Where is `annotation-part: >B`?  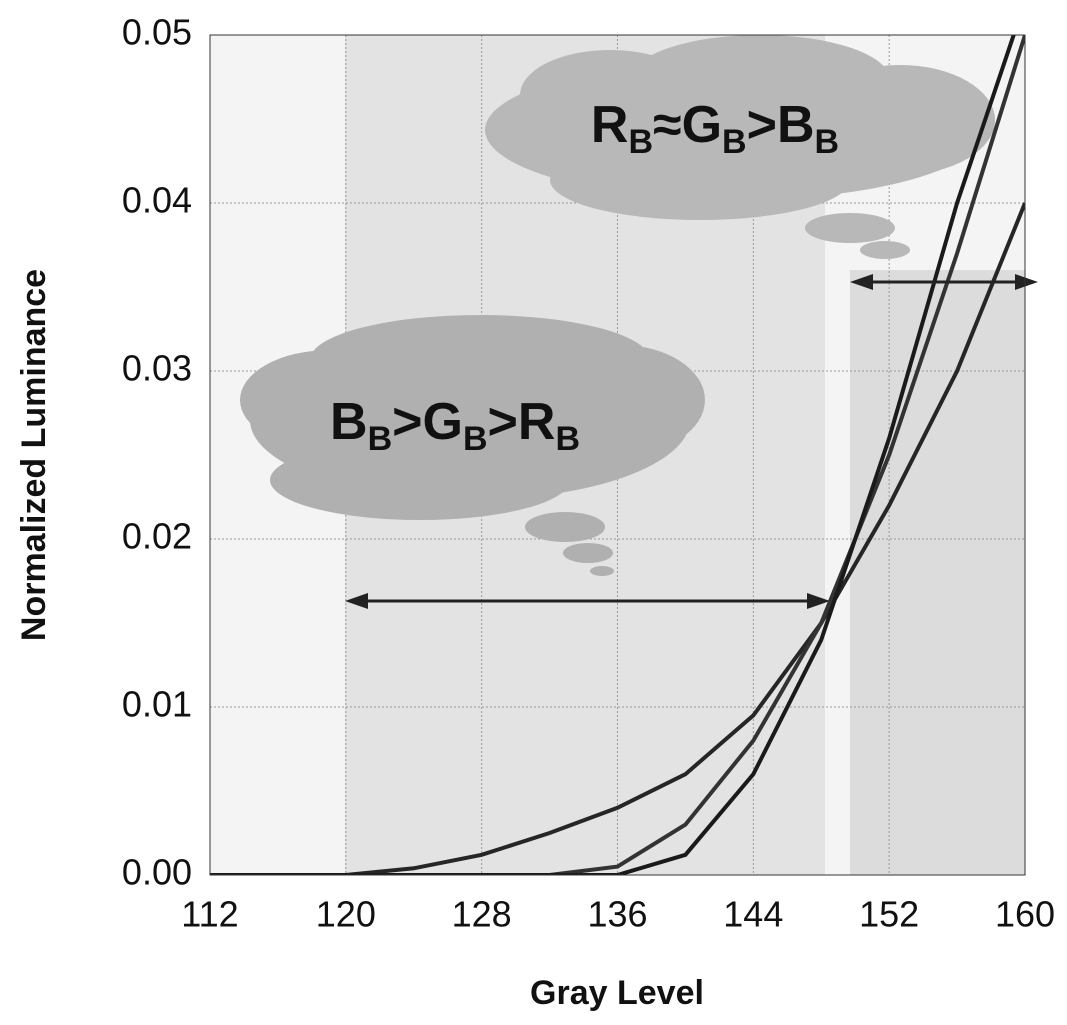
annotation-part: >B is located at coordinates (781, 125).